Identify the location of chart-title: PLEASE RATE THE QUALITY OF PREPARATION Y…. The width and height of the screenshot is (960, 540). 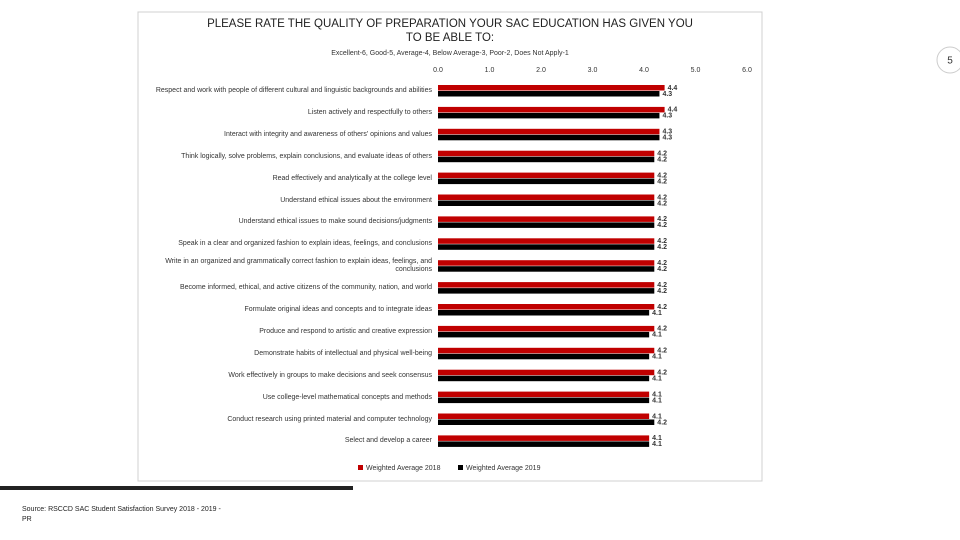
(450, 31).